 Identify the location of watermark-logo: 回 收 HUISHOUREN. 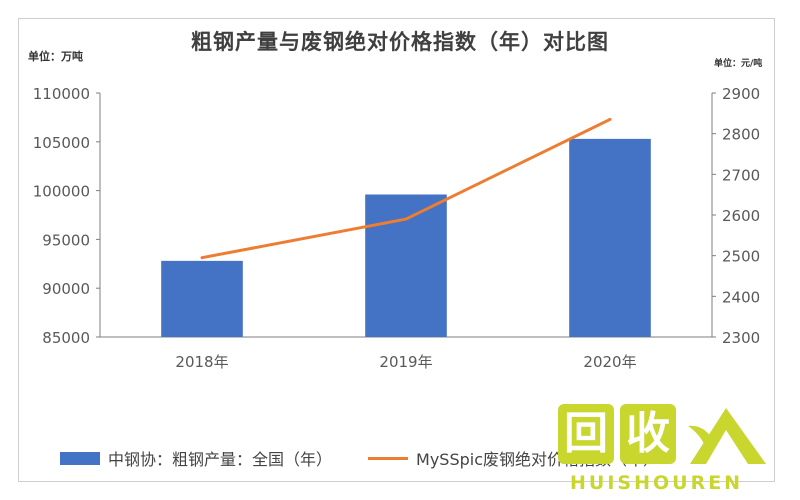
(668, 449).